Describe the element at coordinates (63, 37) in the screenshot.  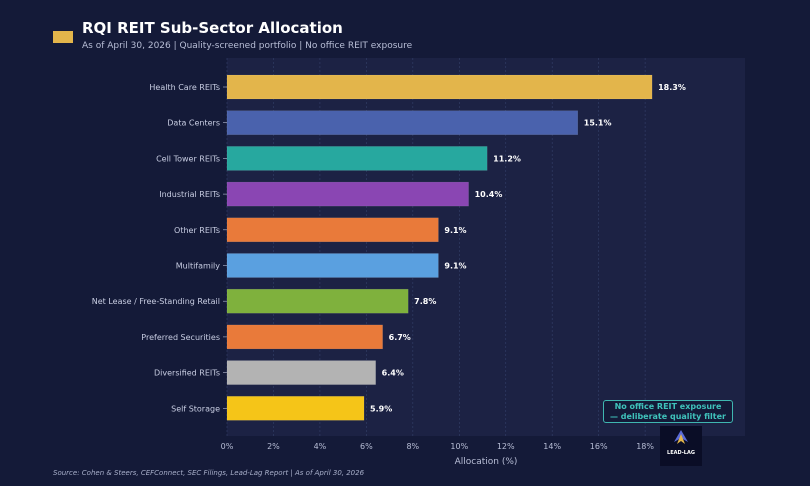
I see `title-swatch` at that location.